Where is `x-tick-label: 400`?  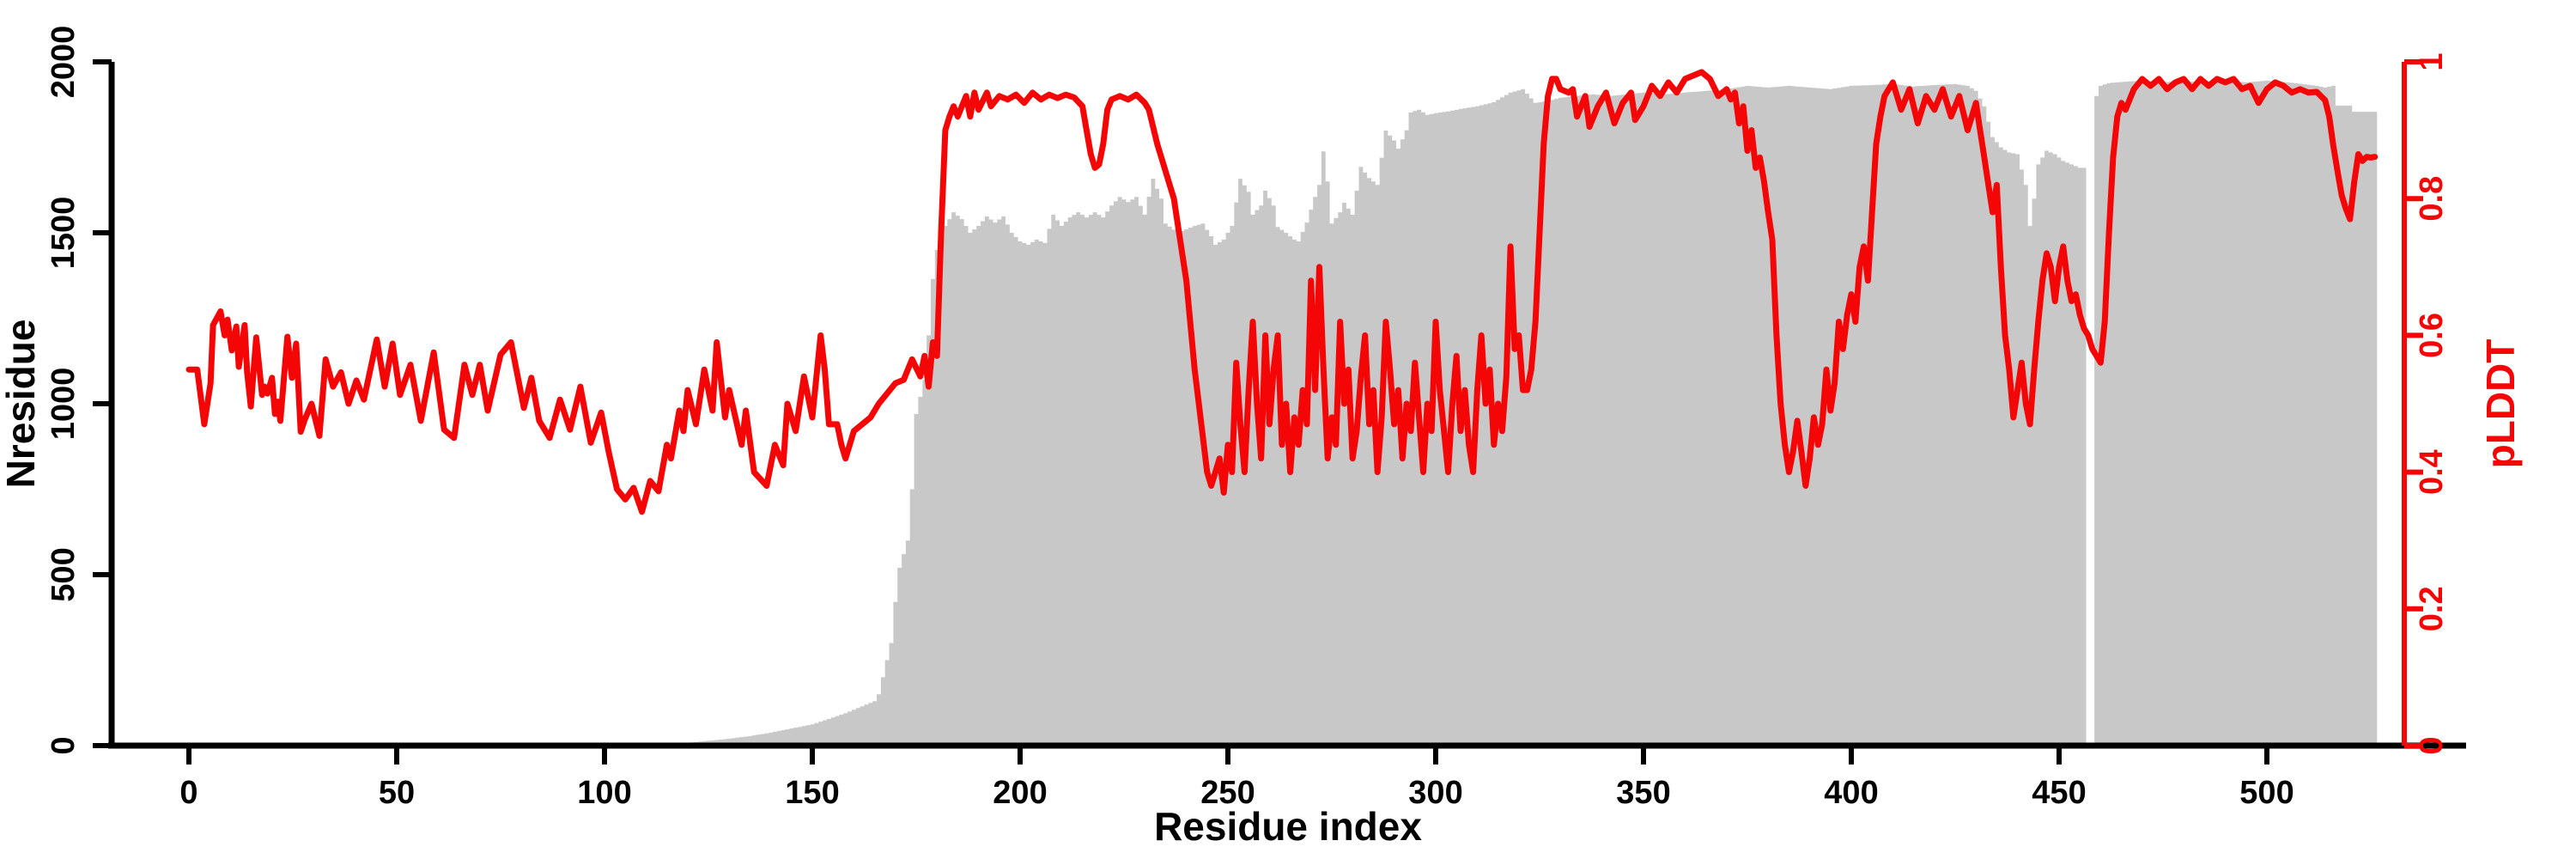
x-tick-label: 400 is located at coordinates (1851, 793).